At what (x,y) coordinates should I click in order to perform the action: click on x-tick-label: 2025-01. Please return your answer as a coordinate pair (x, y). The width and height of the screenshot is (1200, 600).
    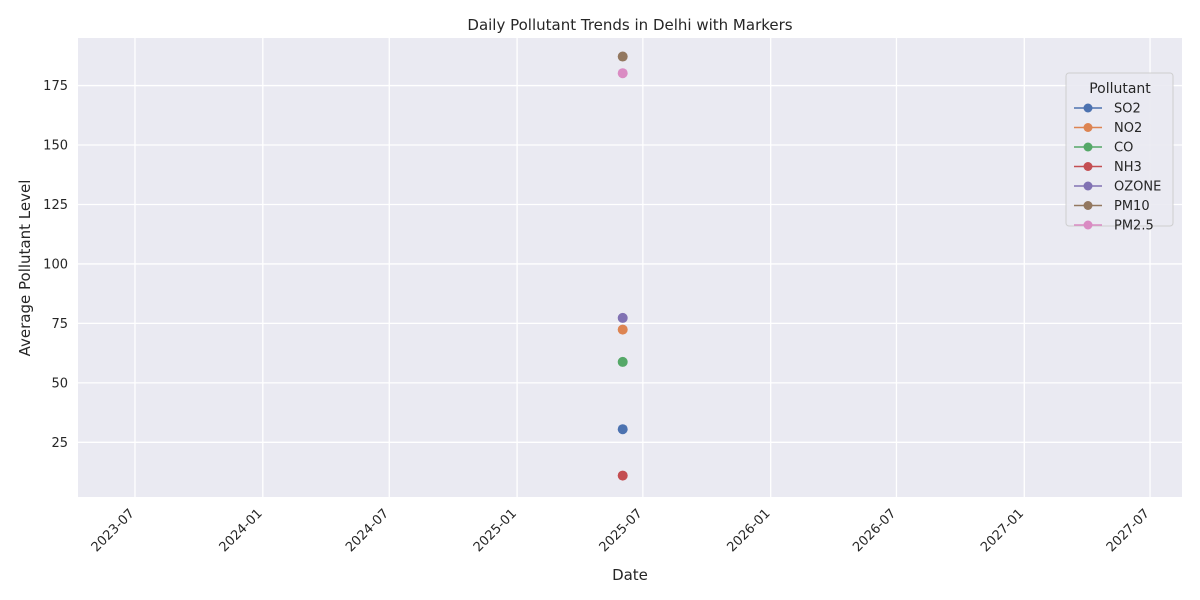
    Looking at the image, I should click on (495, 530).